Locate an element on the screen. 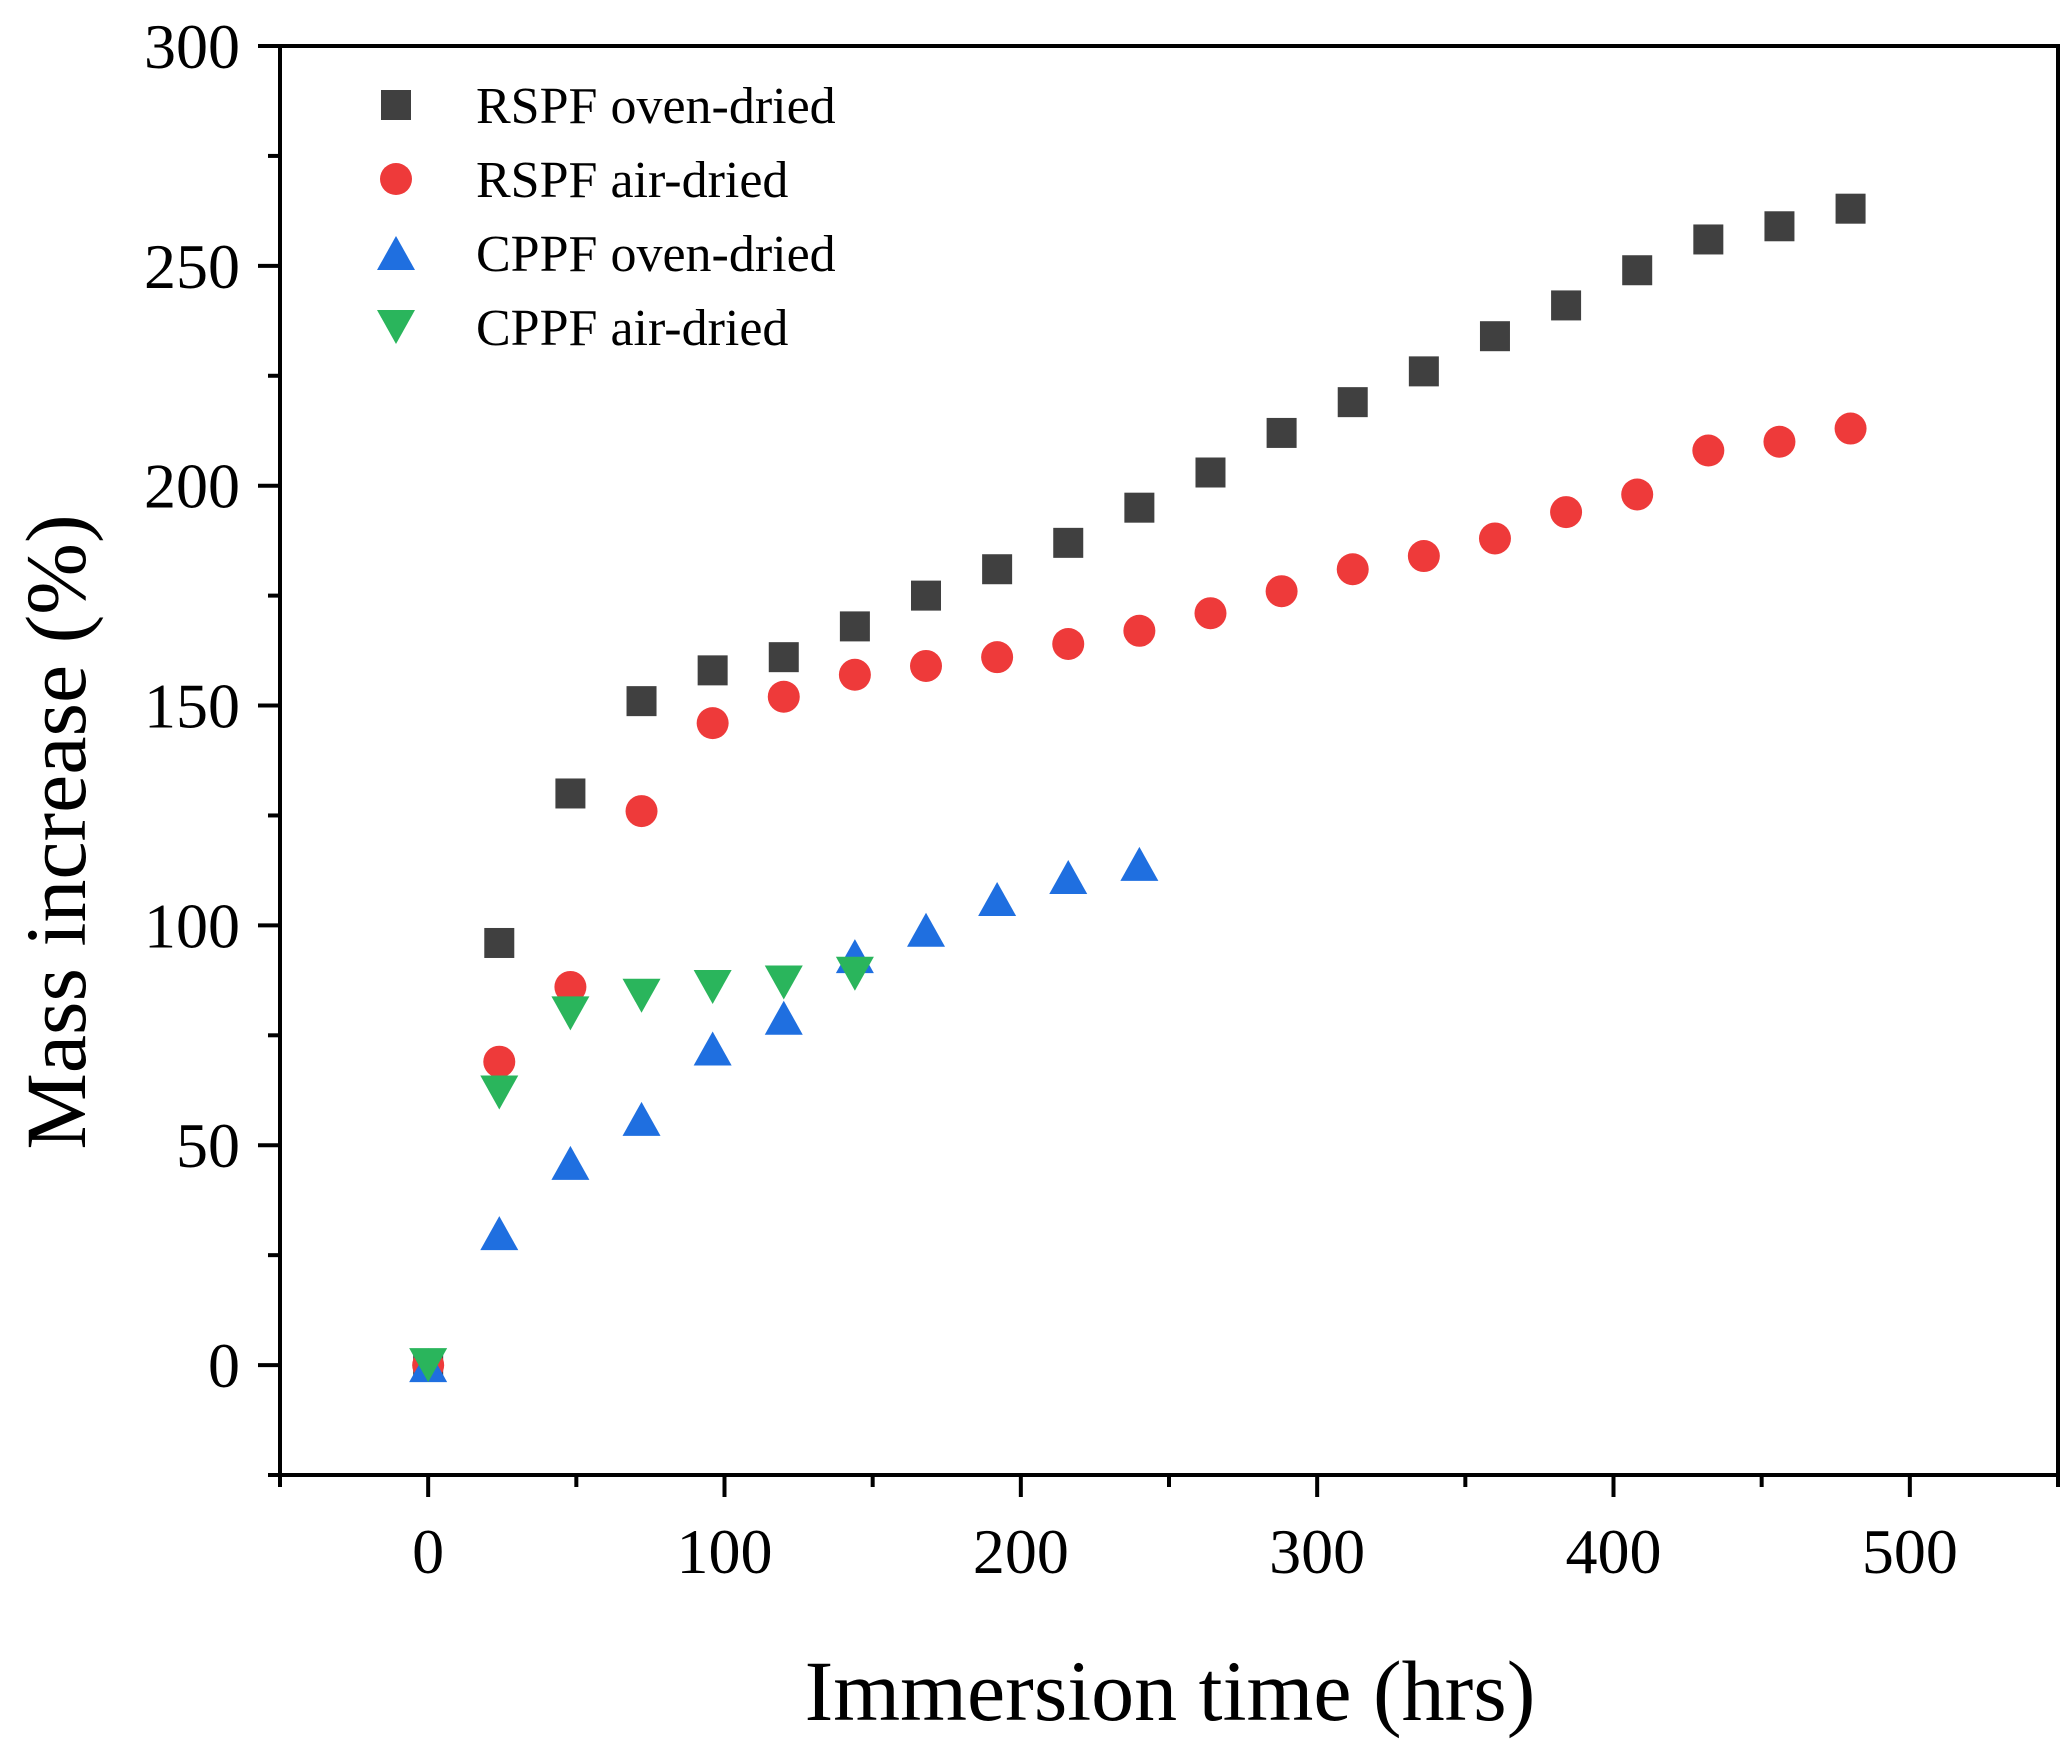 Image resolution: width=2070 pixels, height=1751 pixels. x-tick-label: 500 is located at coordinates (1910, 1551).